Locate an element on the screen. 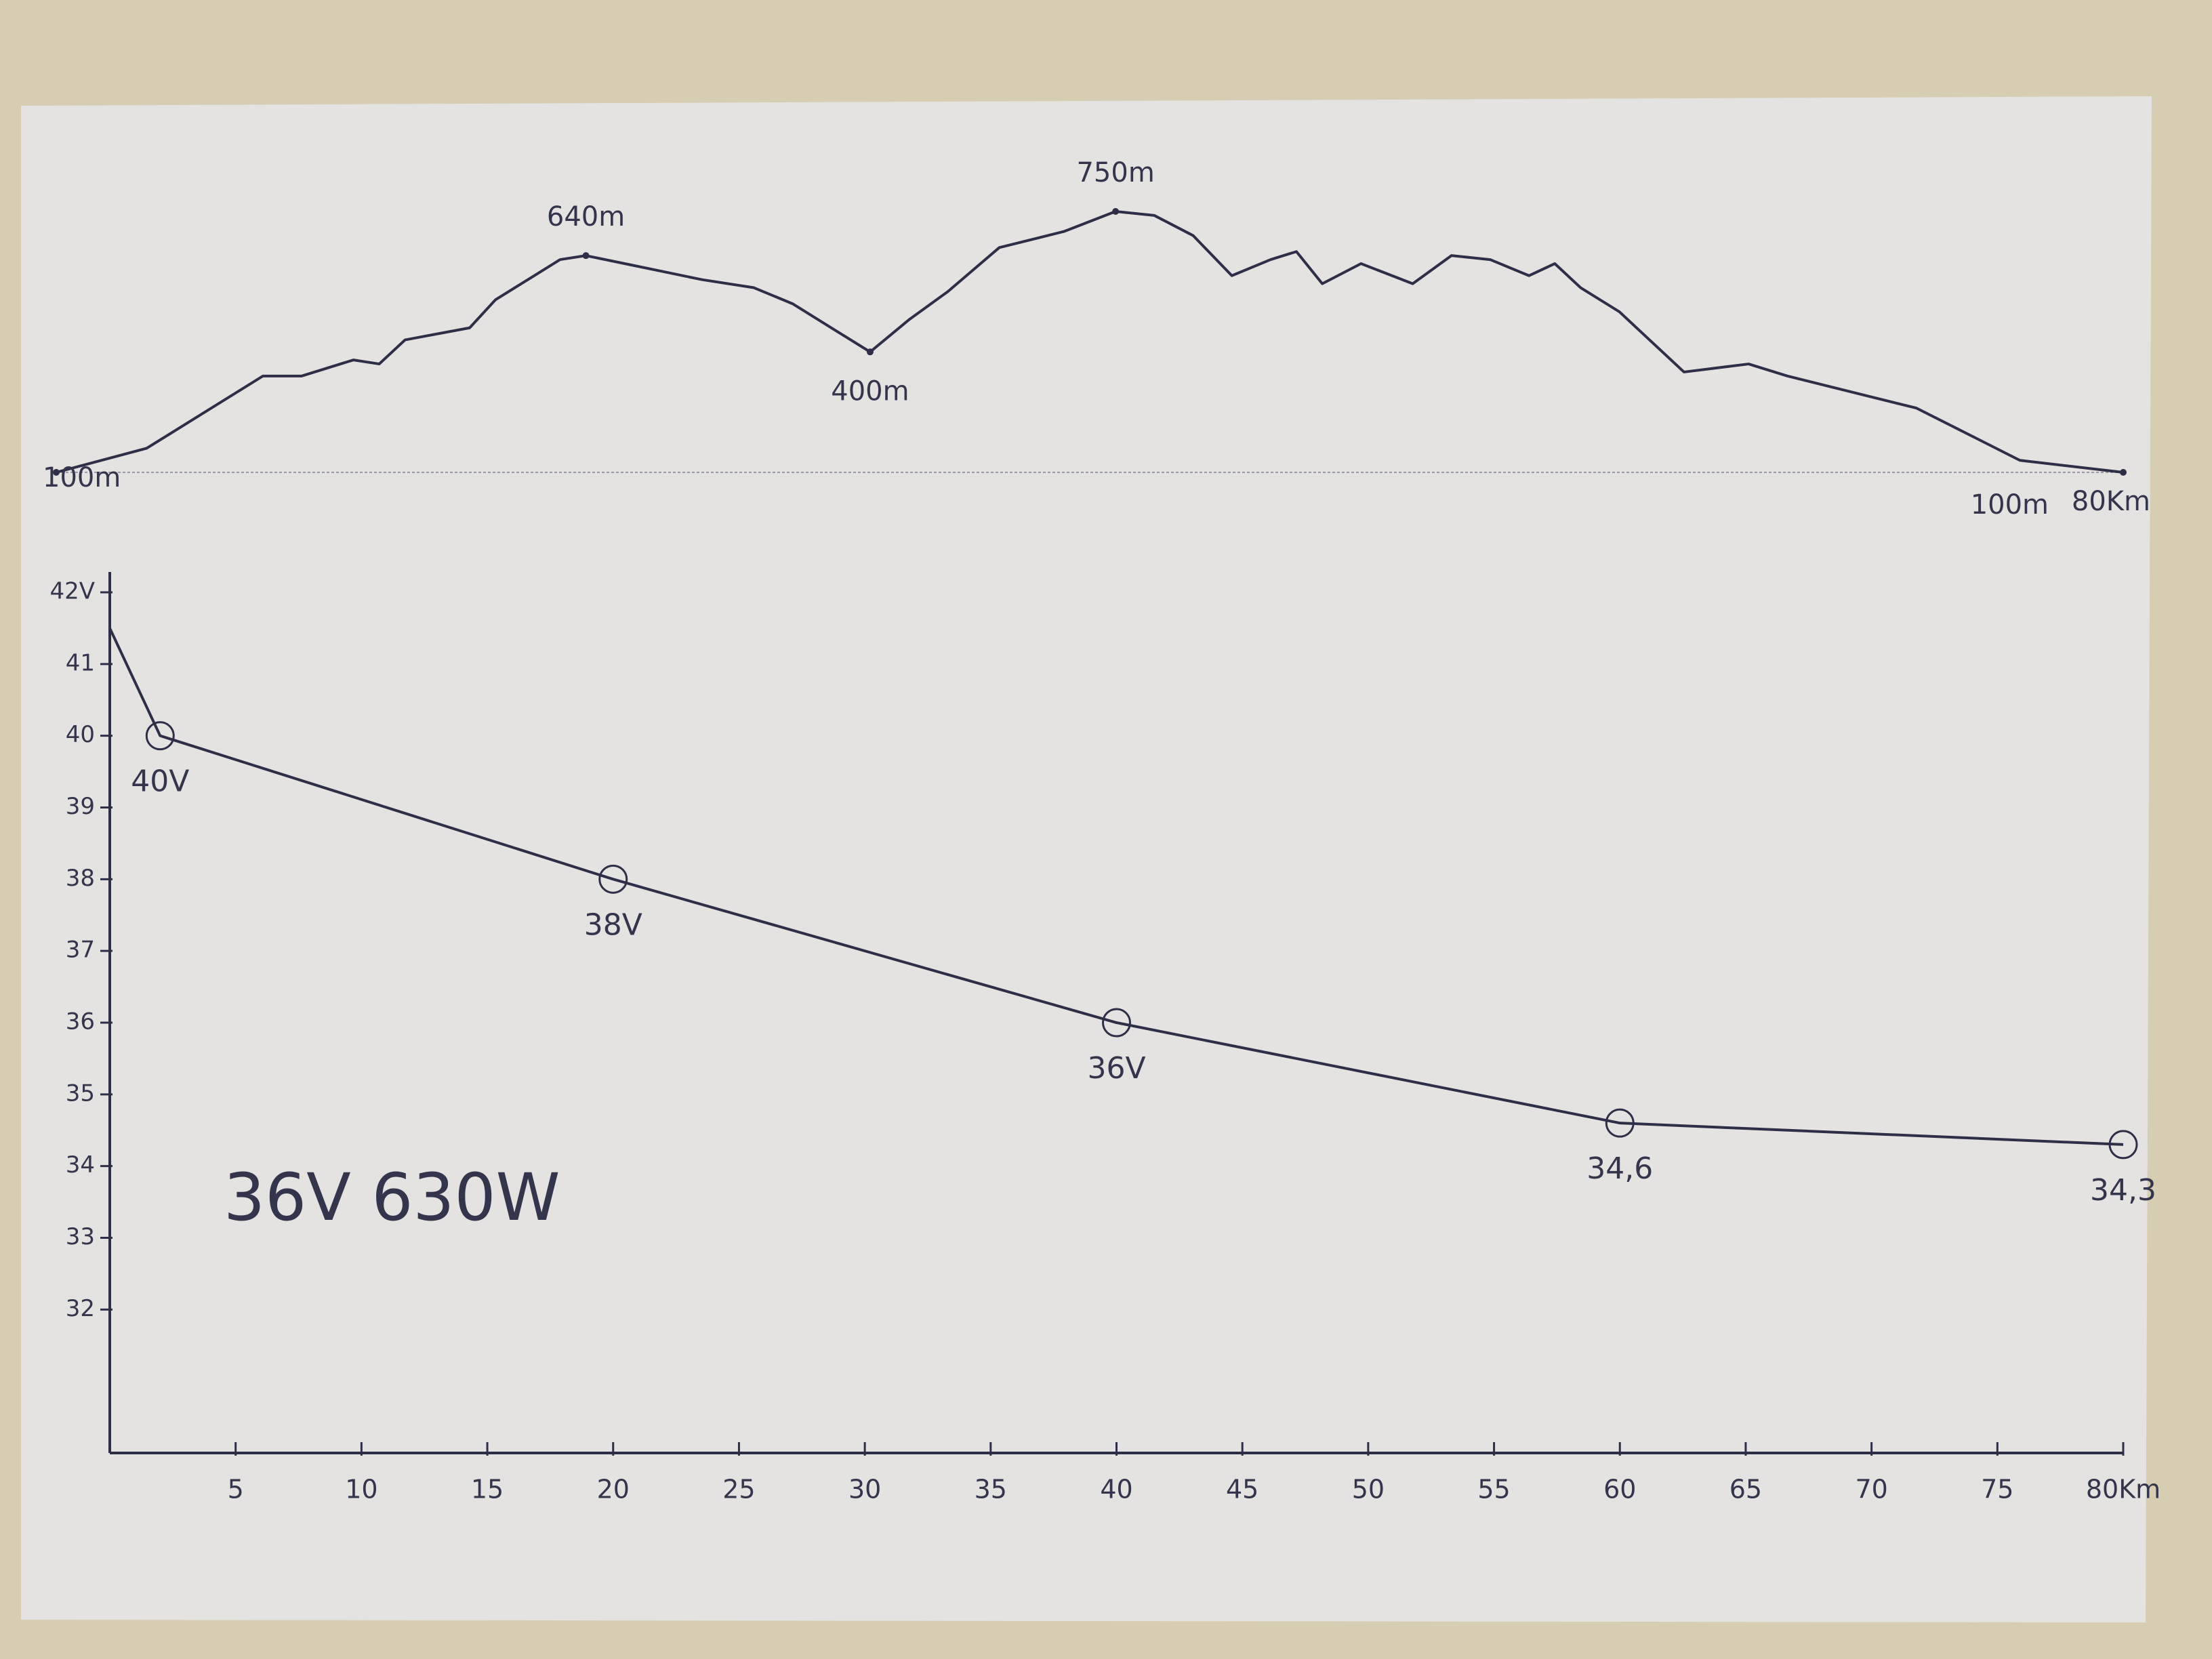  x-tick-label: 65 is located at coordinates (1746, 1490).